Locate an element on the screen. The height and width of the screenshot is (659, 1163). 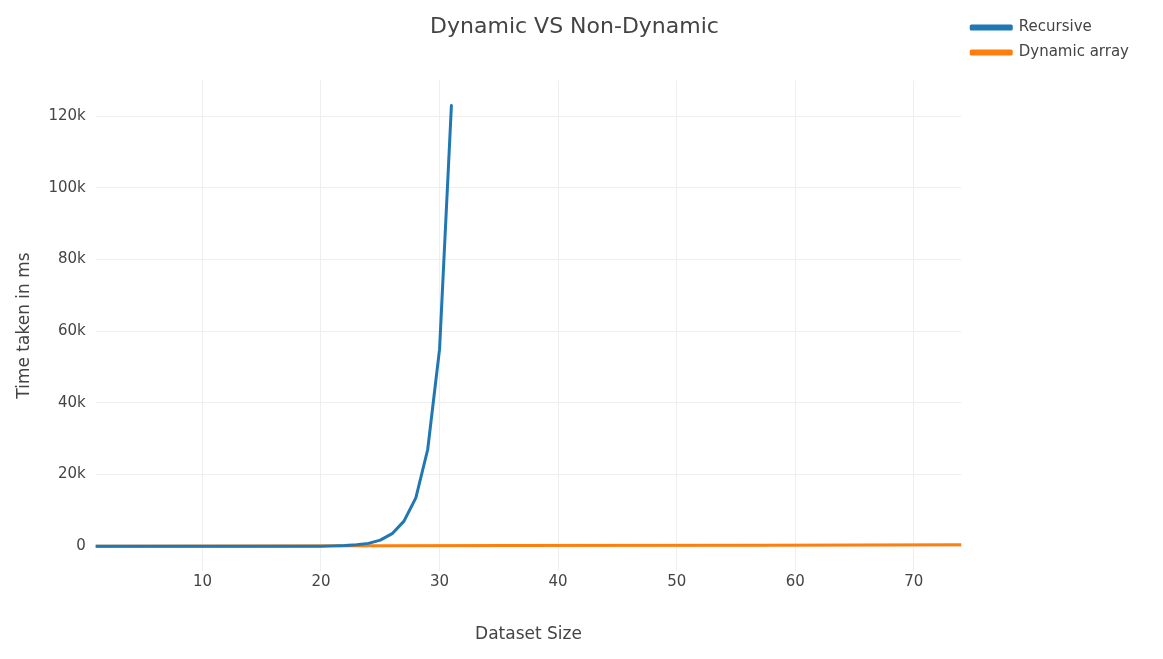
y-tick-label: 120k is located at coordinates (67, 115).